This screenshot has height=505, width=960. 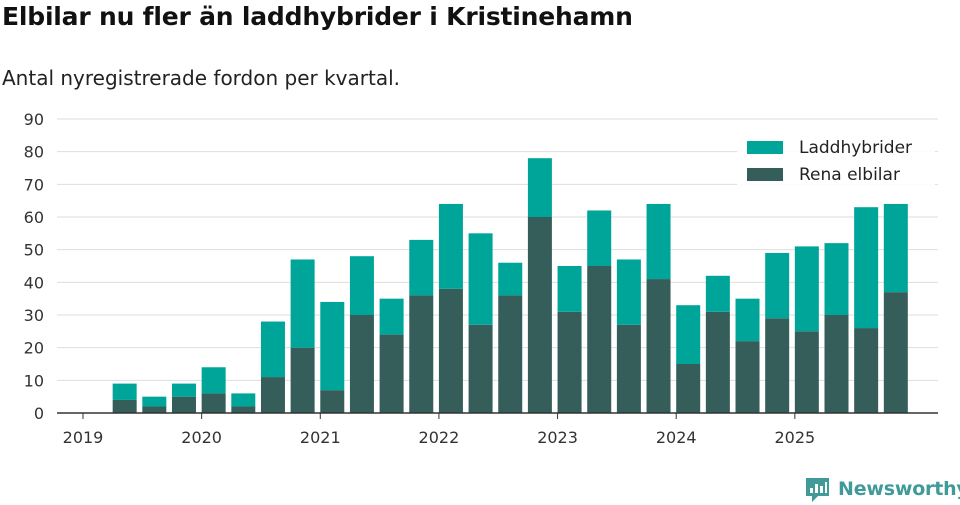 I want to click on y-tick-label: 10, so click(x=34, y=380).